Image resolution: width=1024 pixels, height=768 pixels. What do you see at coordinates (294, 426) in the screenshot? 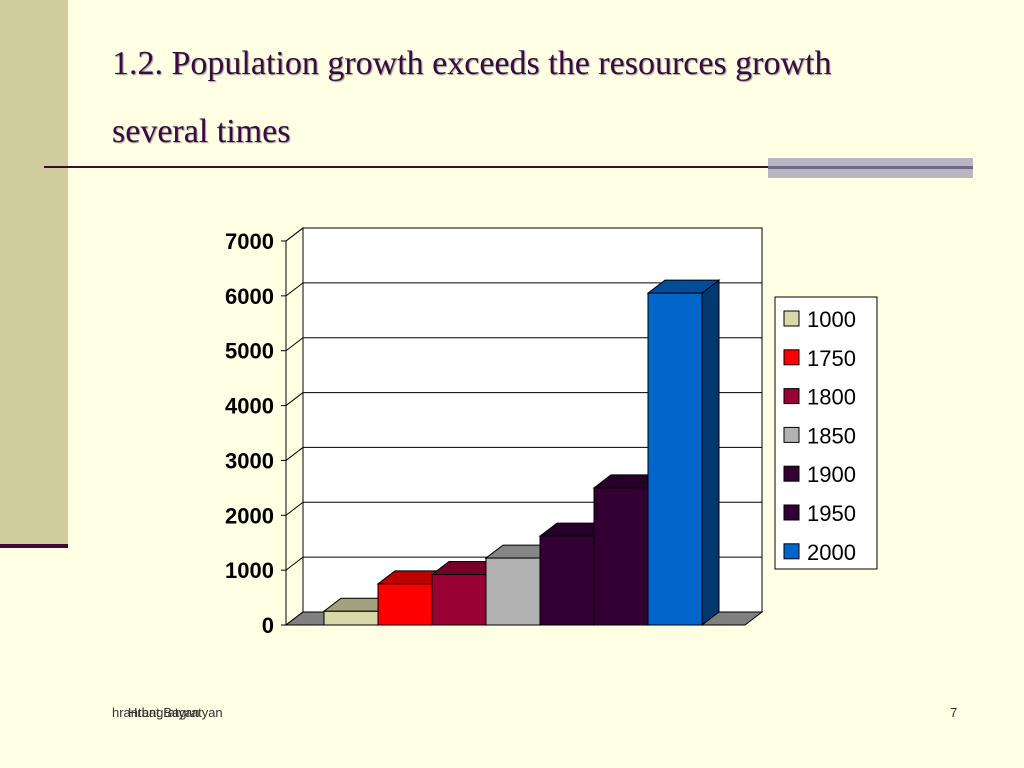
I see `chart-side-wall` at bounding box center [294, 426].